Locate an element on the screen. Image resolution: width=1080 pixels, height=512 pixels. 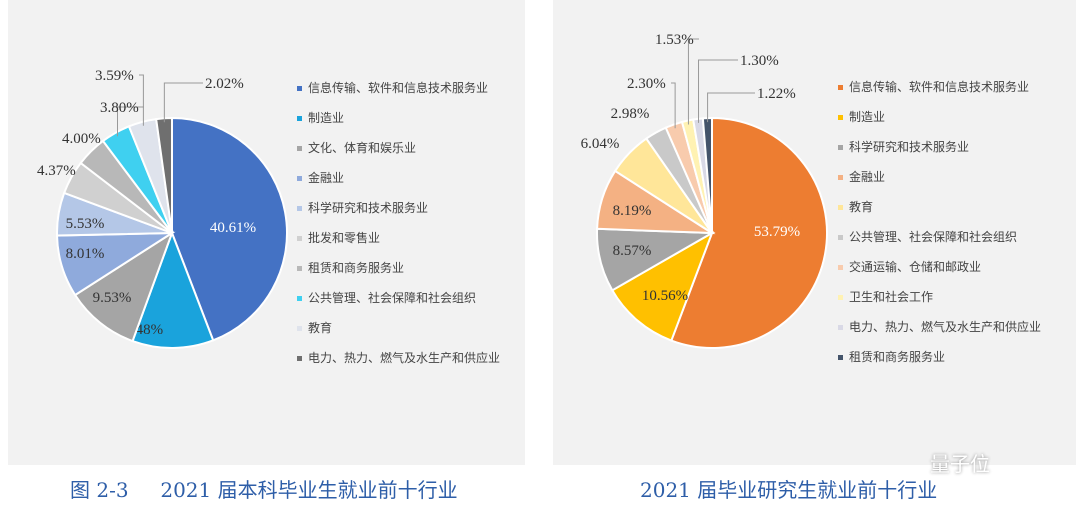
data-label: 1.30% is located at coordinates (759, 61).